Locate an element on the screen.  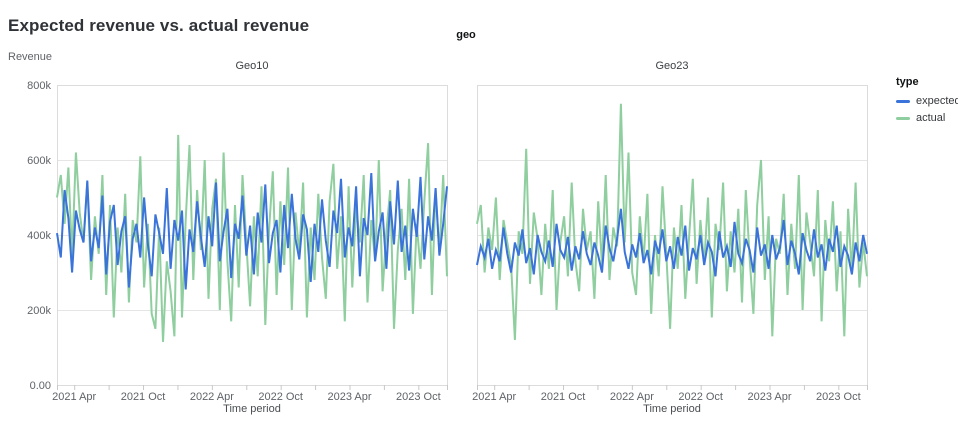
y-axis-title: Revenue is located at coordinates (30, 57).